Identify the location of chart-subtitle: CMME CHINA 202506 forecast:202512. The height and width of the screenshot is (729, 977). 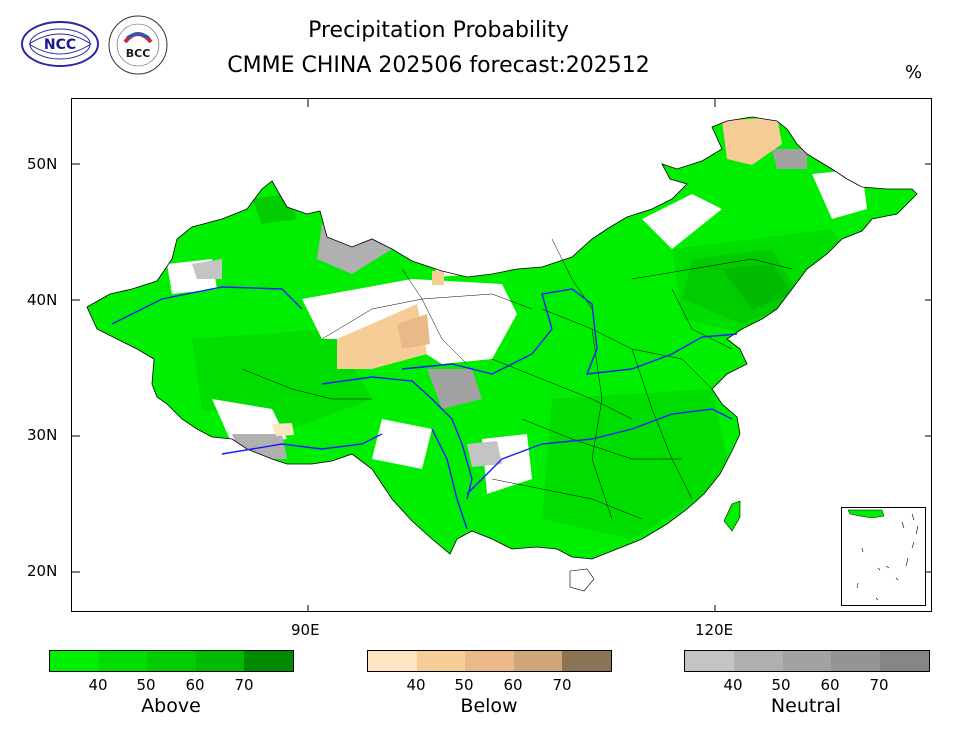
(438, 65).